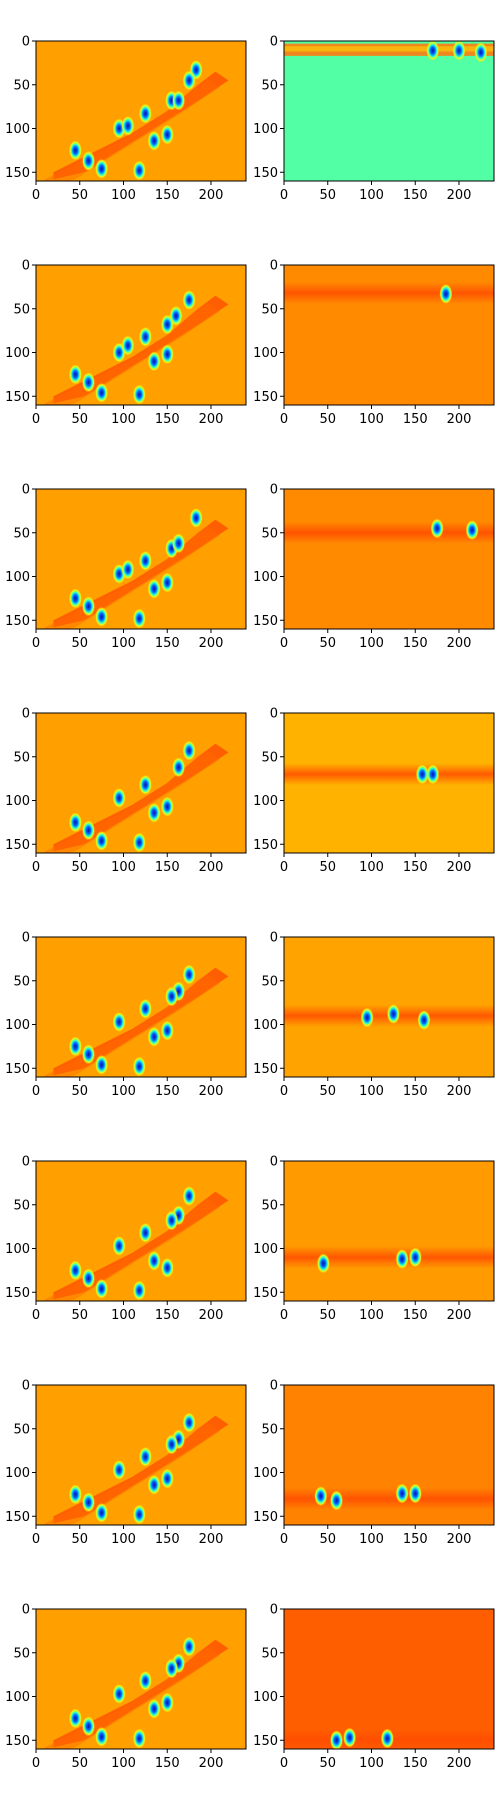  I want to click on subplot-r2-c2: 0 50 100 150 200 0 50 100 150, so click(373, 343).